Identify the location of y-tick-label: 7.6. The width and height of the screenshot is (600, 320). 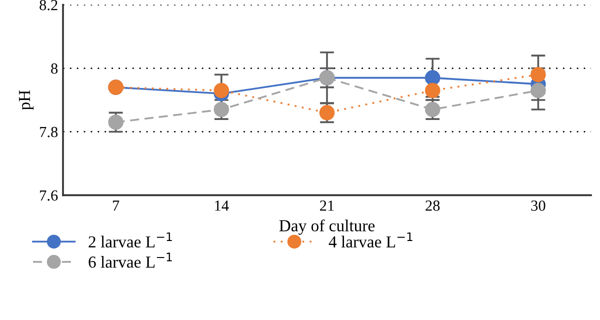
(49, 195).